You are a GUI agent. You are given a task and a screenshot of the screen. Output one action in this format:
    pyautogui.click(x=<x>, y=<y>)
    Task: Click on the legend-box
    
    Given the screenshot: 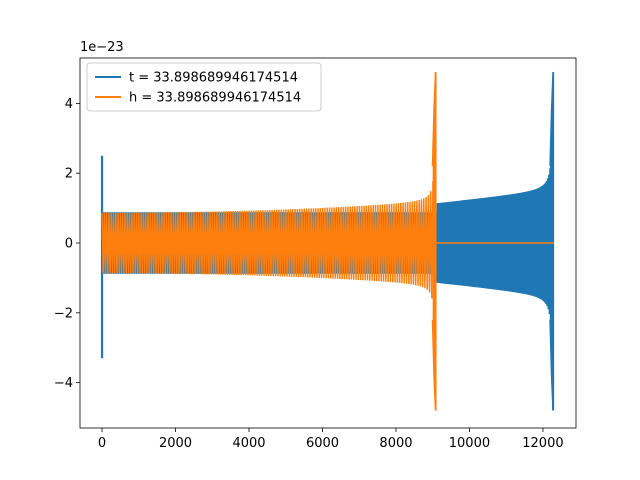 What is the action you would take?
    pyautogui.click(x=204, y=87)
    